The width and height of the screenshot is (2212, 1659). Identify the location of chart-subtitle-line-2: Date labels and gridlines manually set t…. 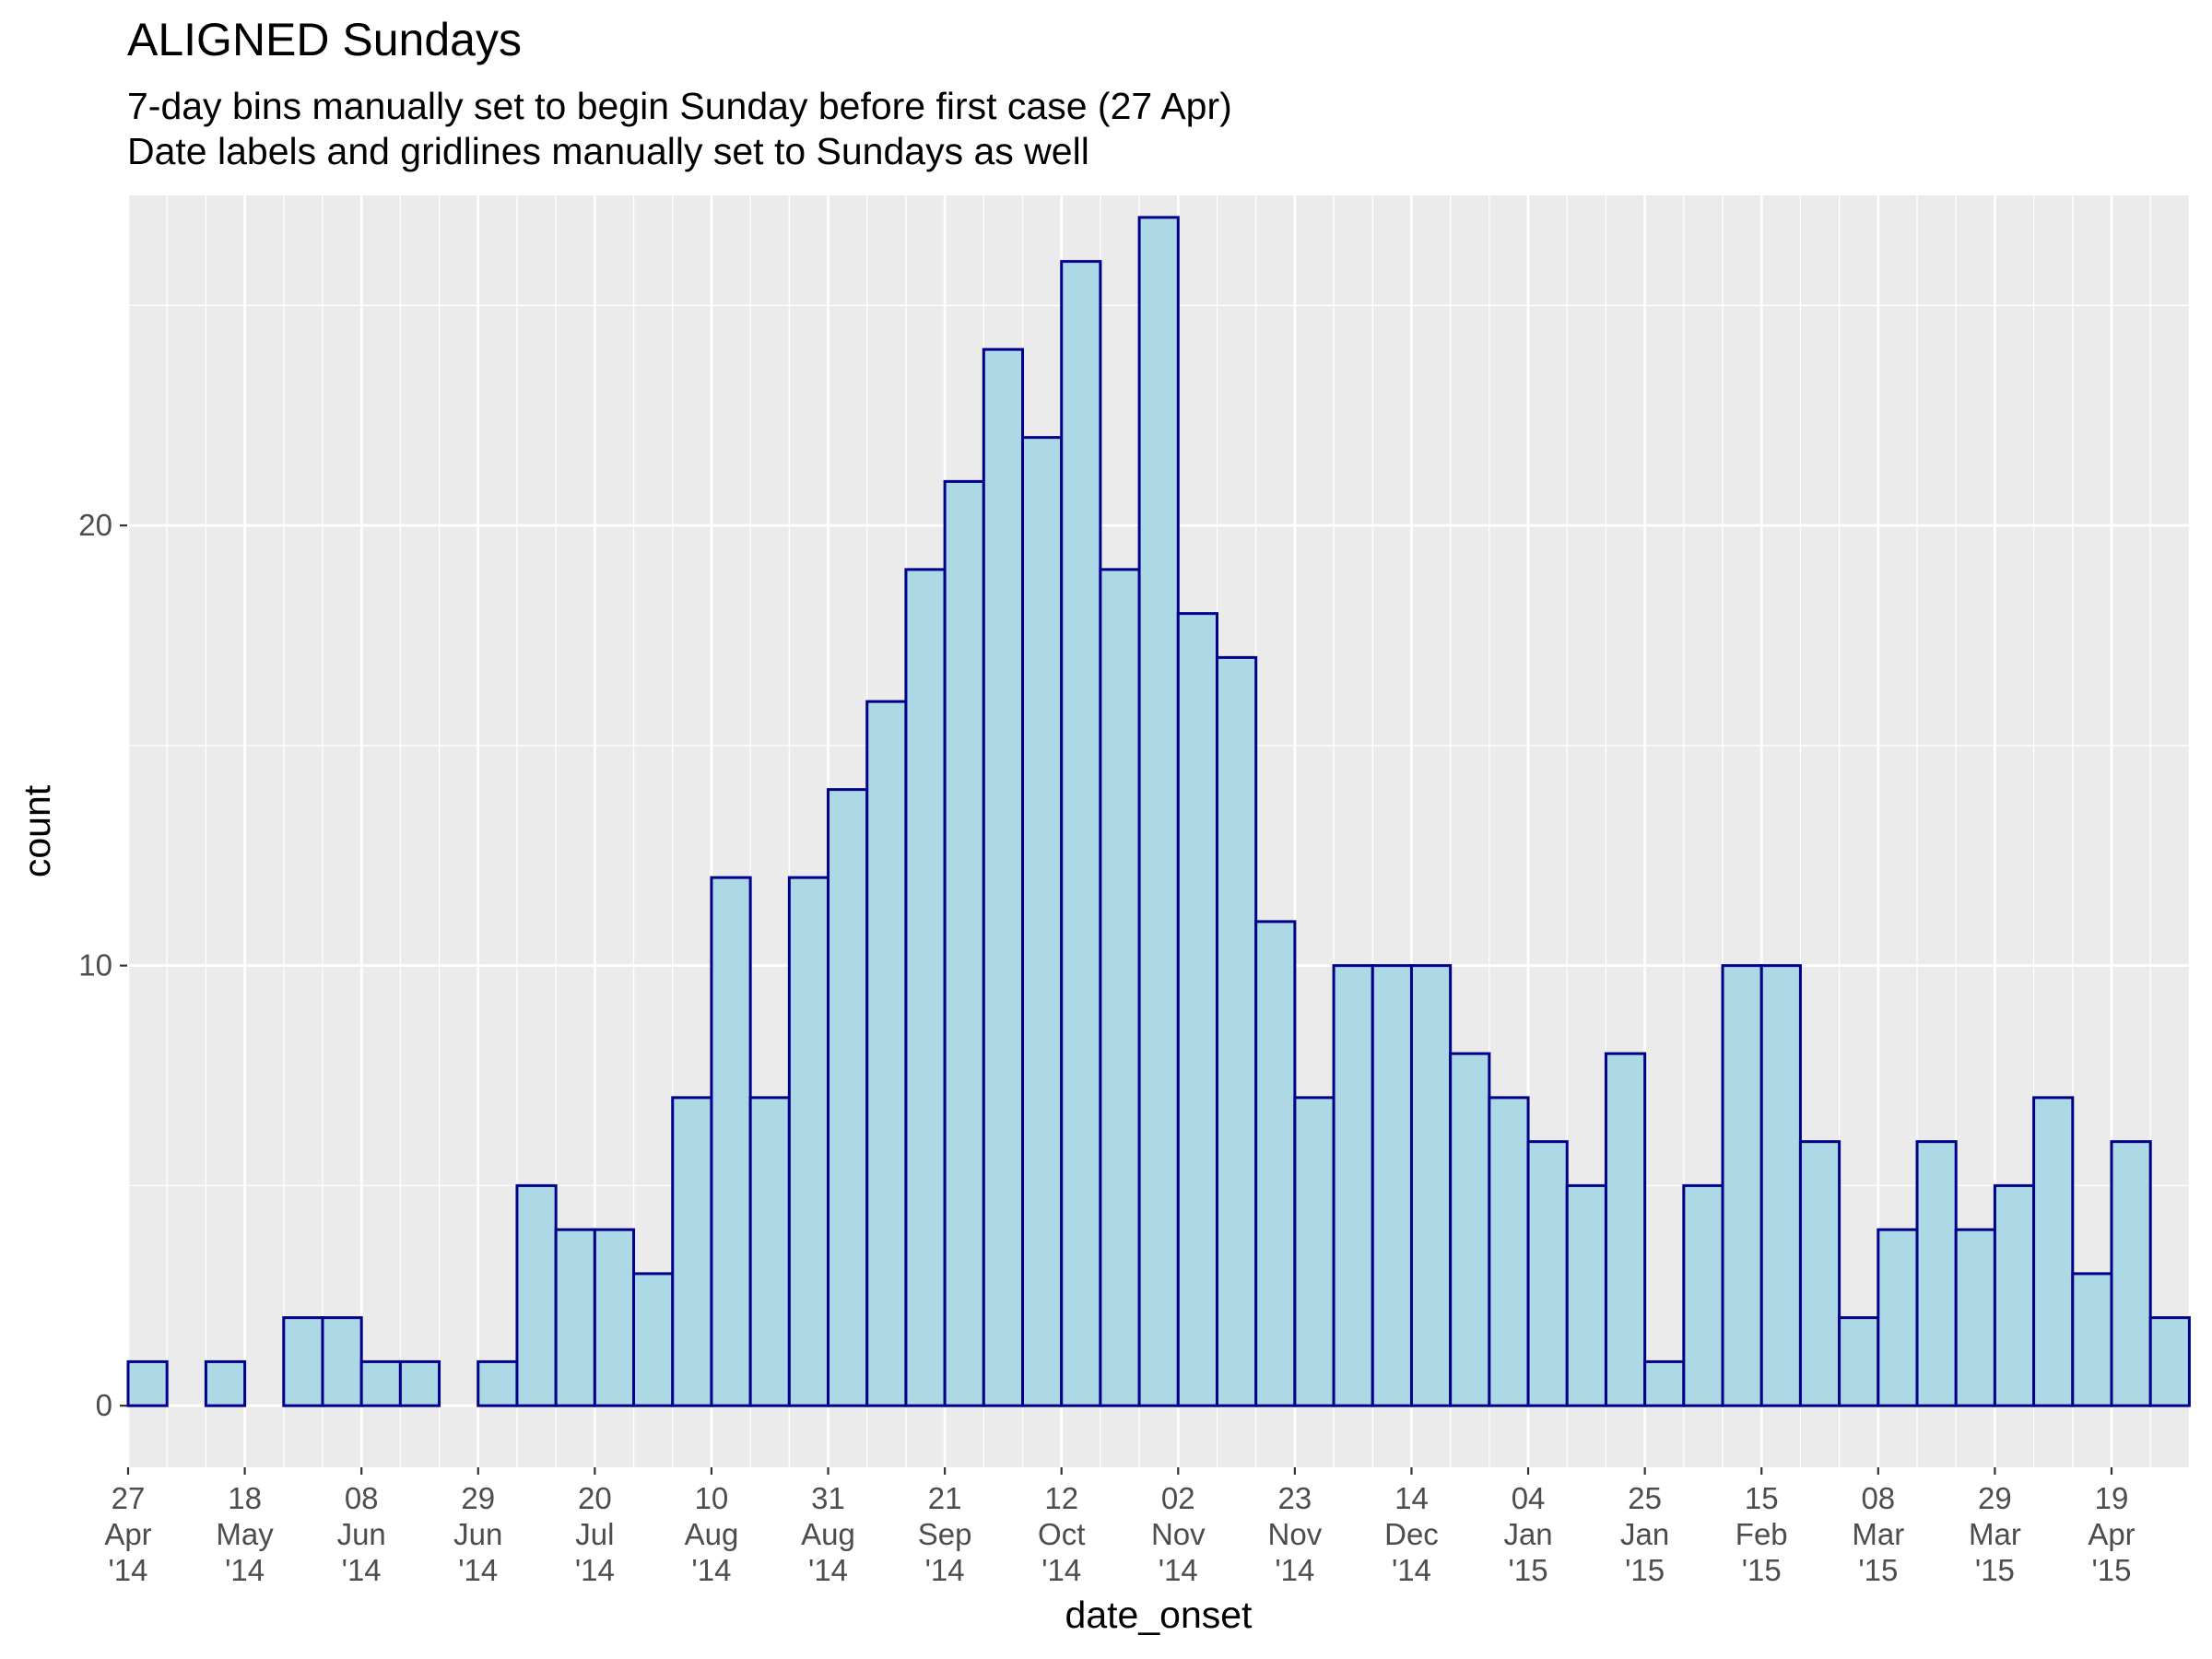
(608, 151).